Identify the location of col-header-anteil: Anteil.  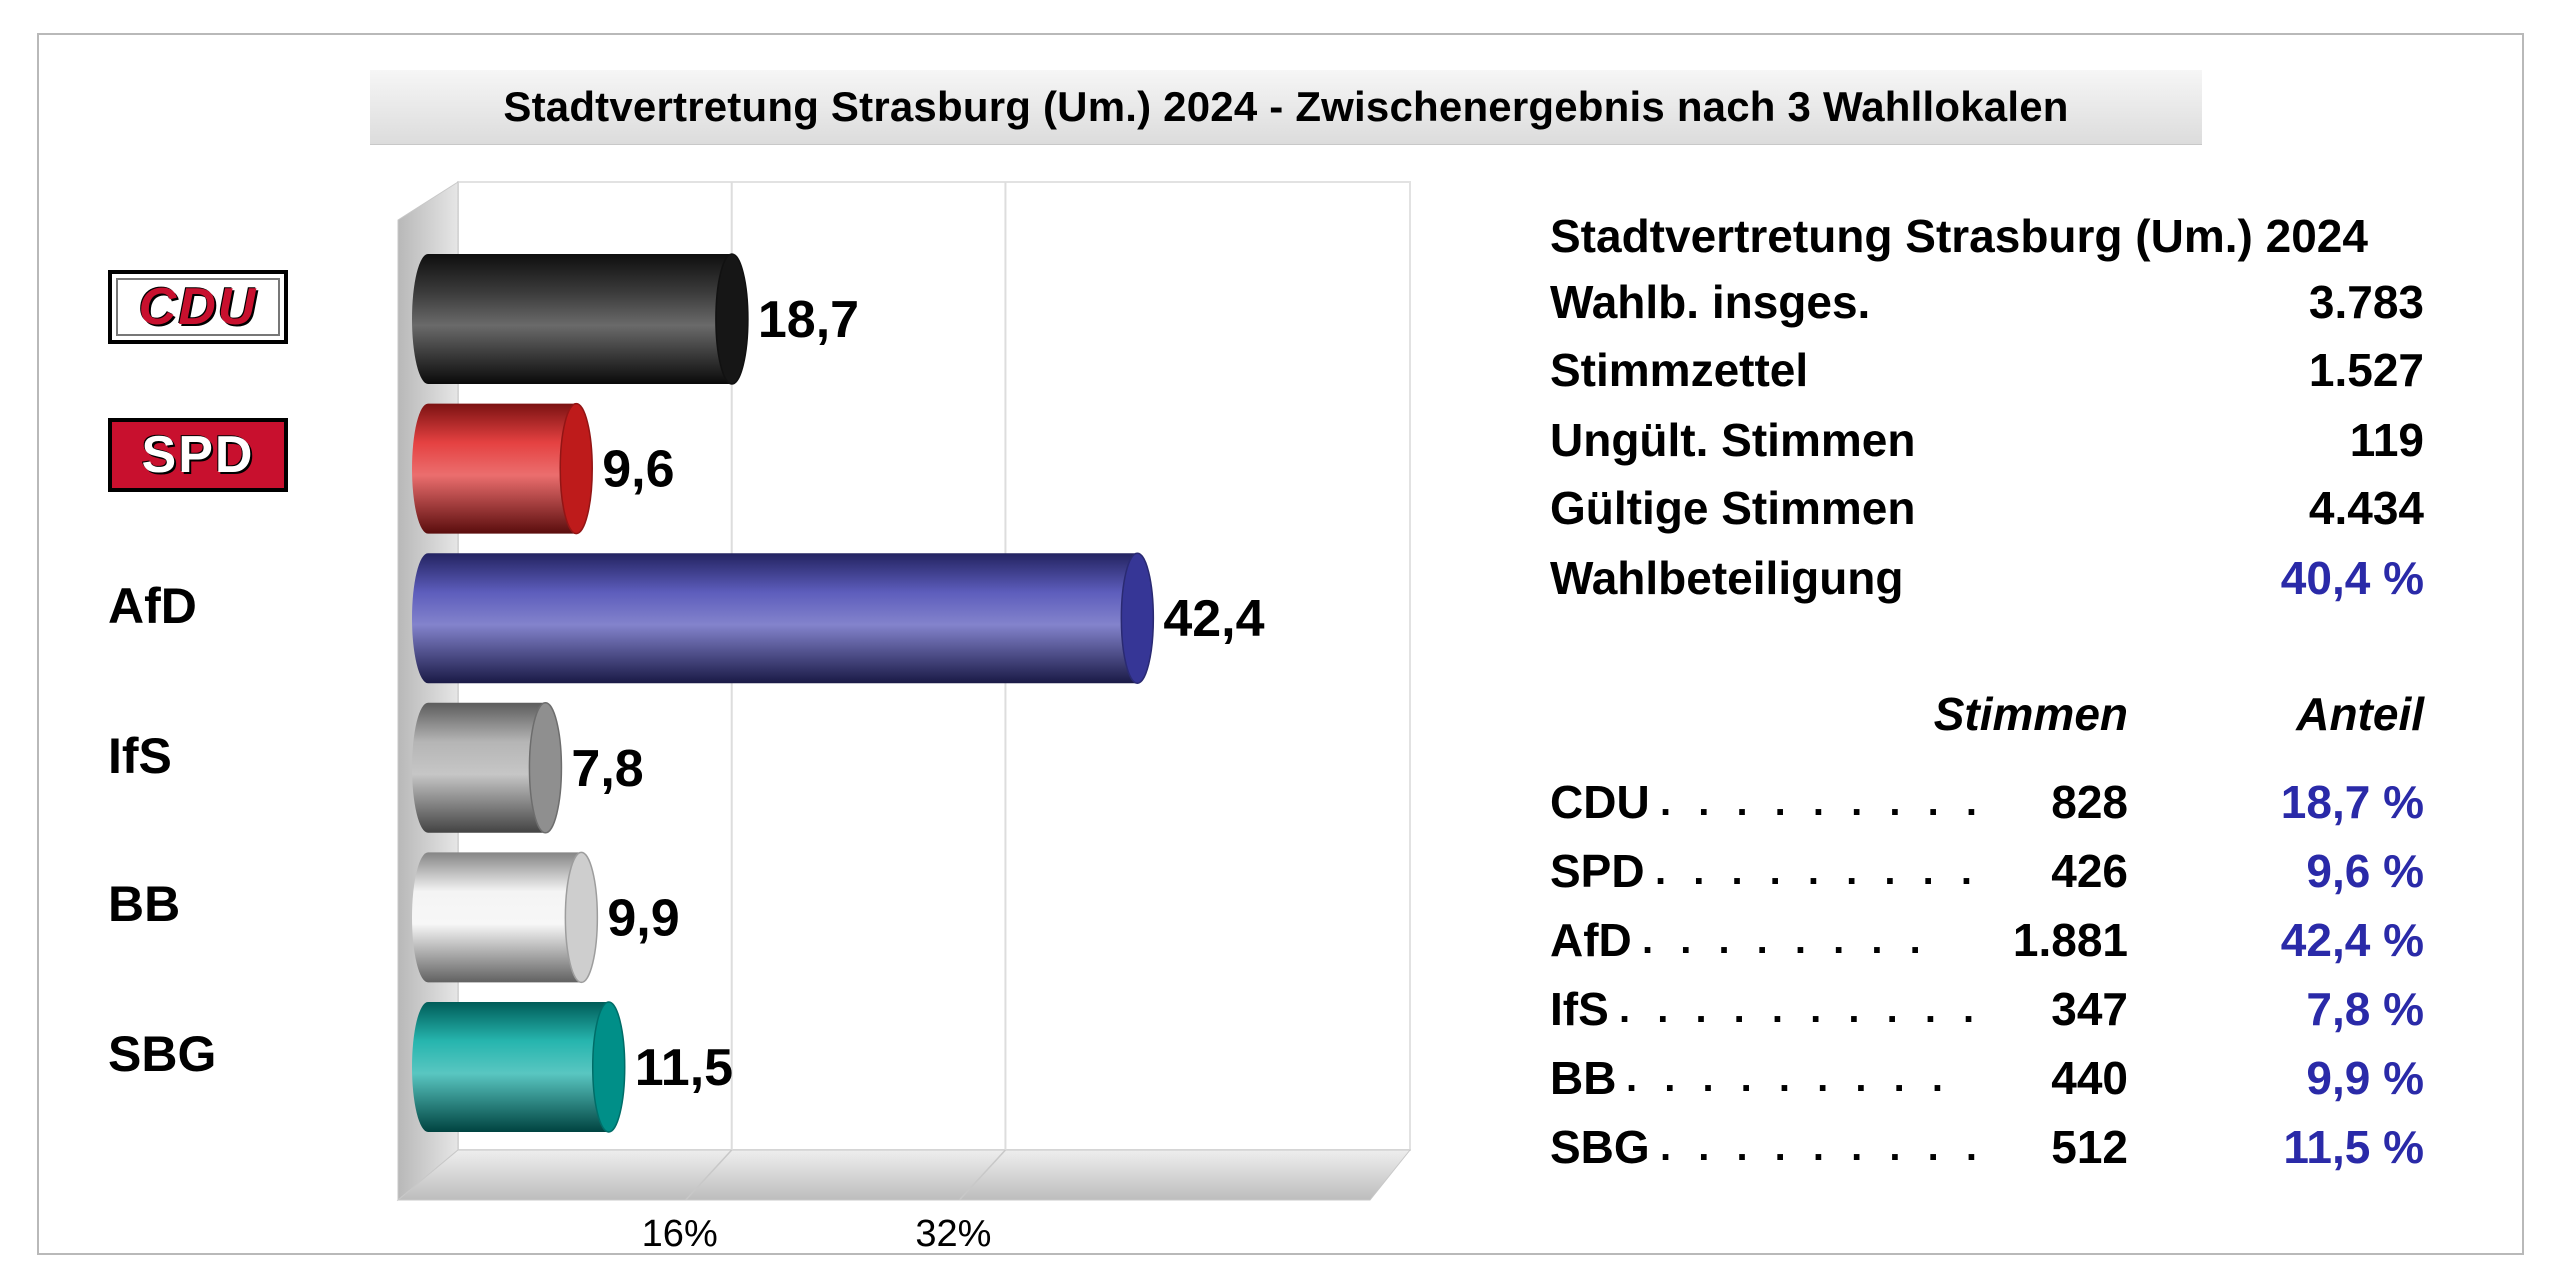
(2360, 714).